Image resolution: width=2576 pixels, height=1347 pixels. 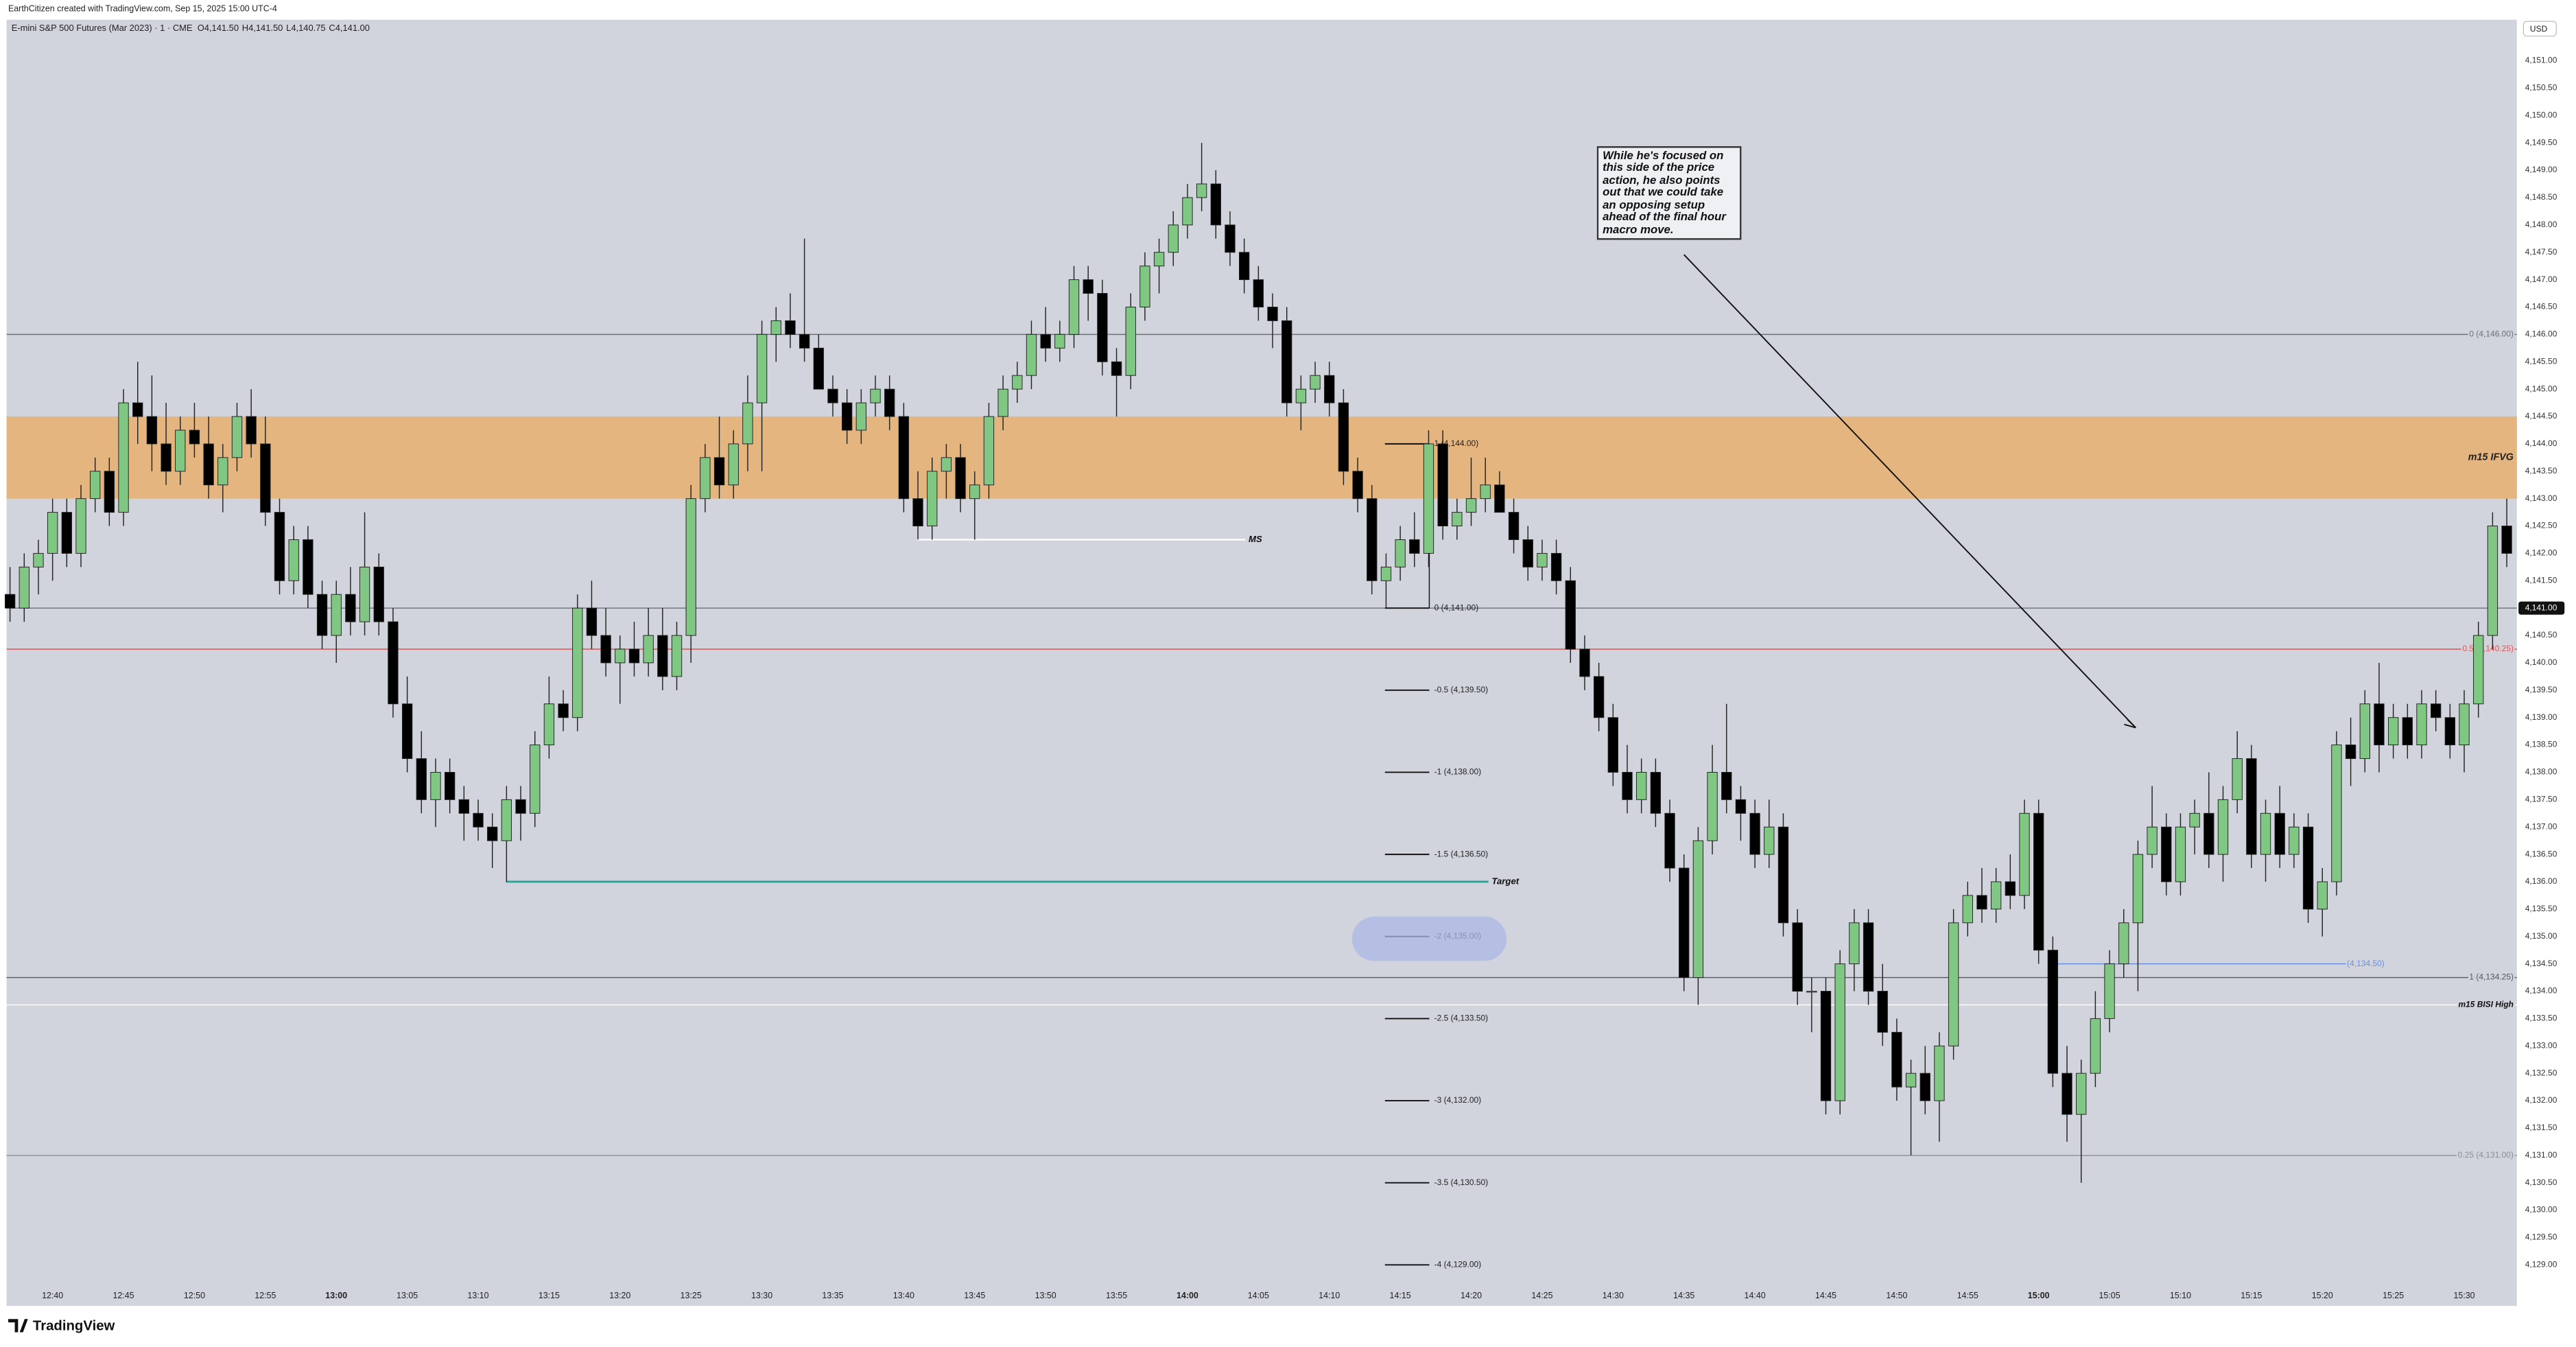 What do you see at coordinates (2541, 580) in the screenshot?
I see `y-tick-label: 4,141.50` at bounding box center [2541, 580].